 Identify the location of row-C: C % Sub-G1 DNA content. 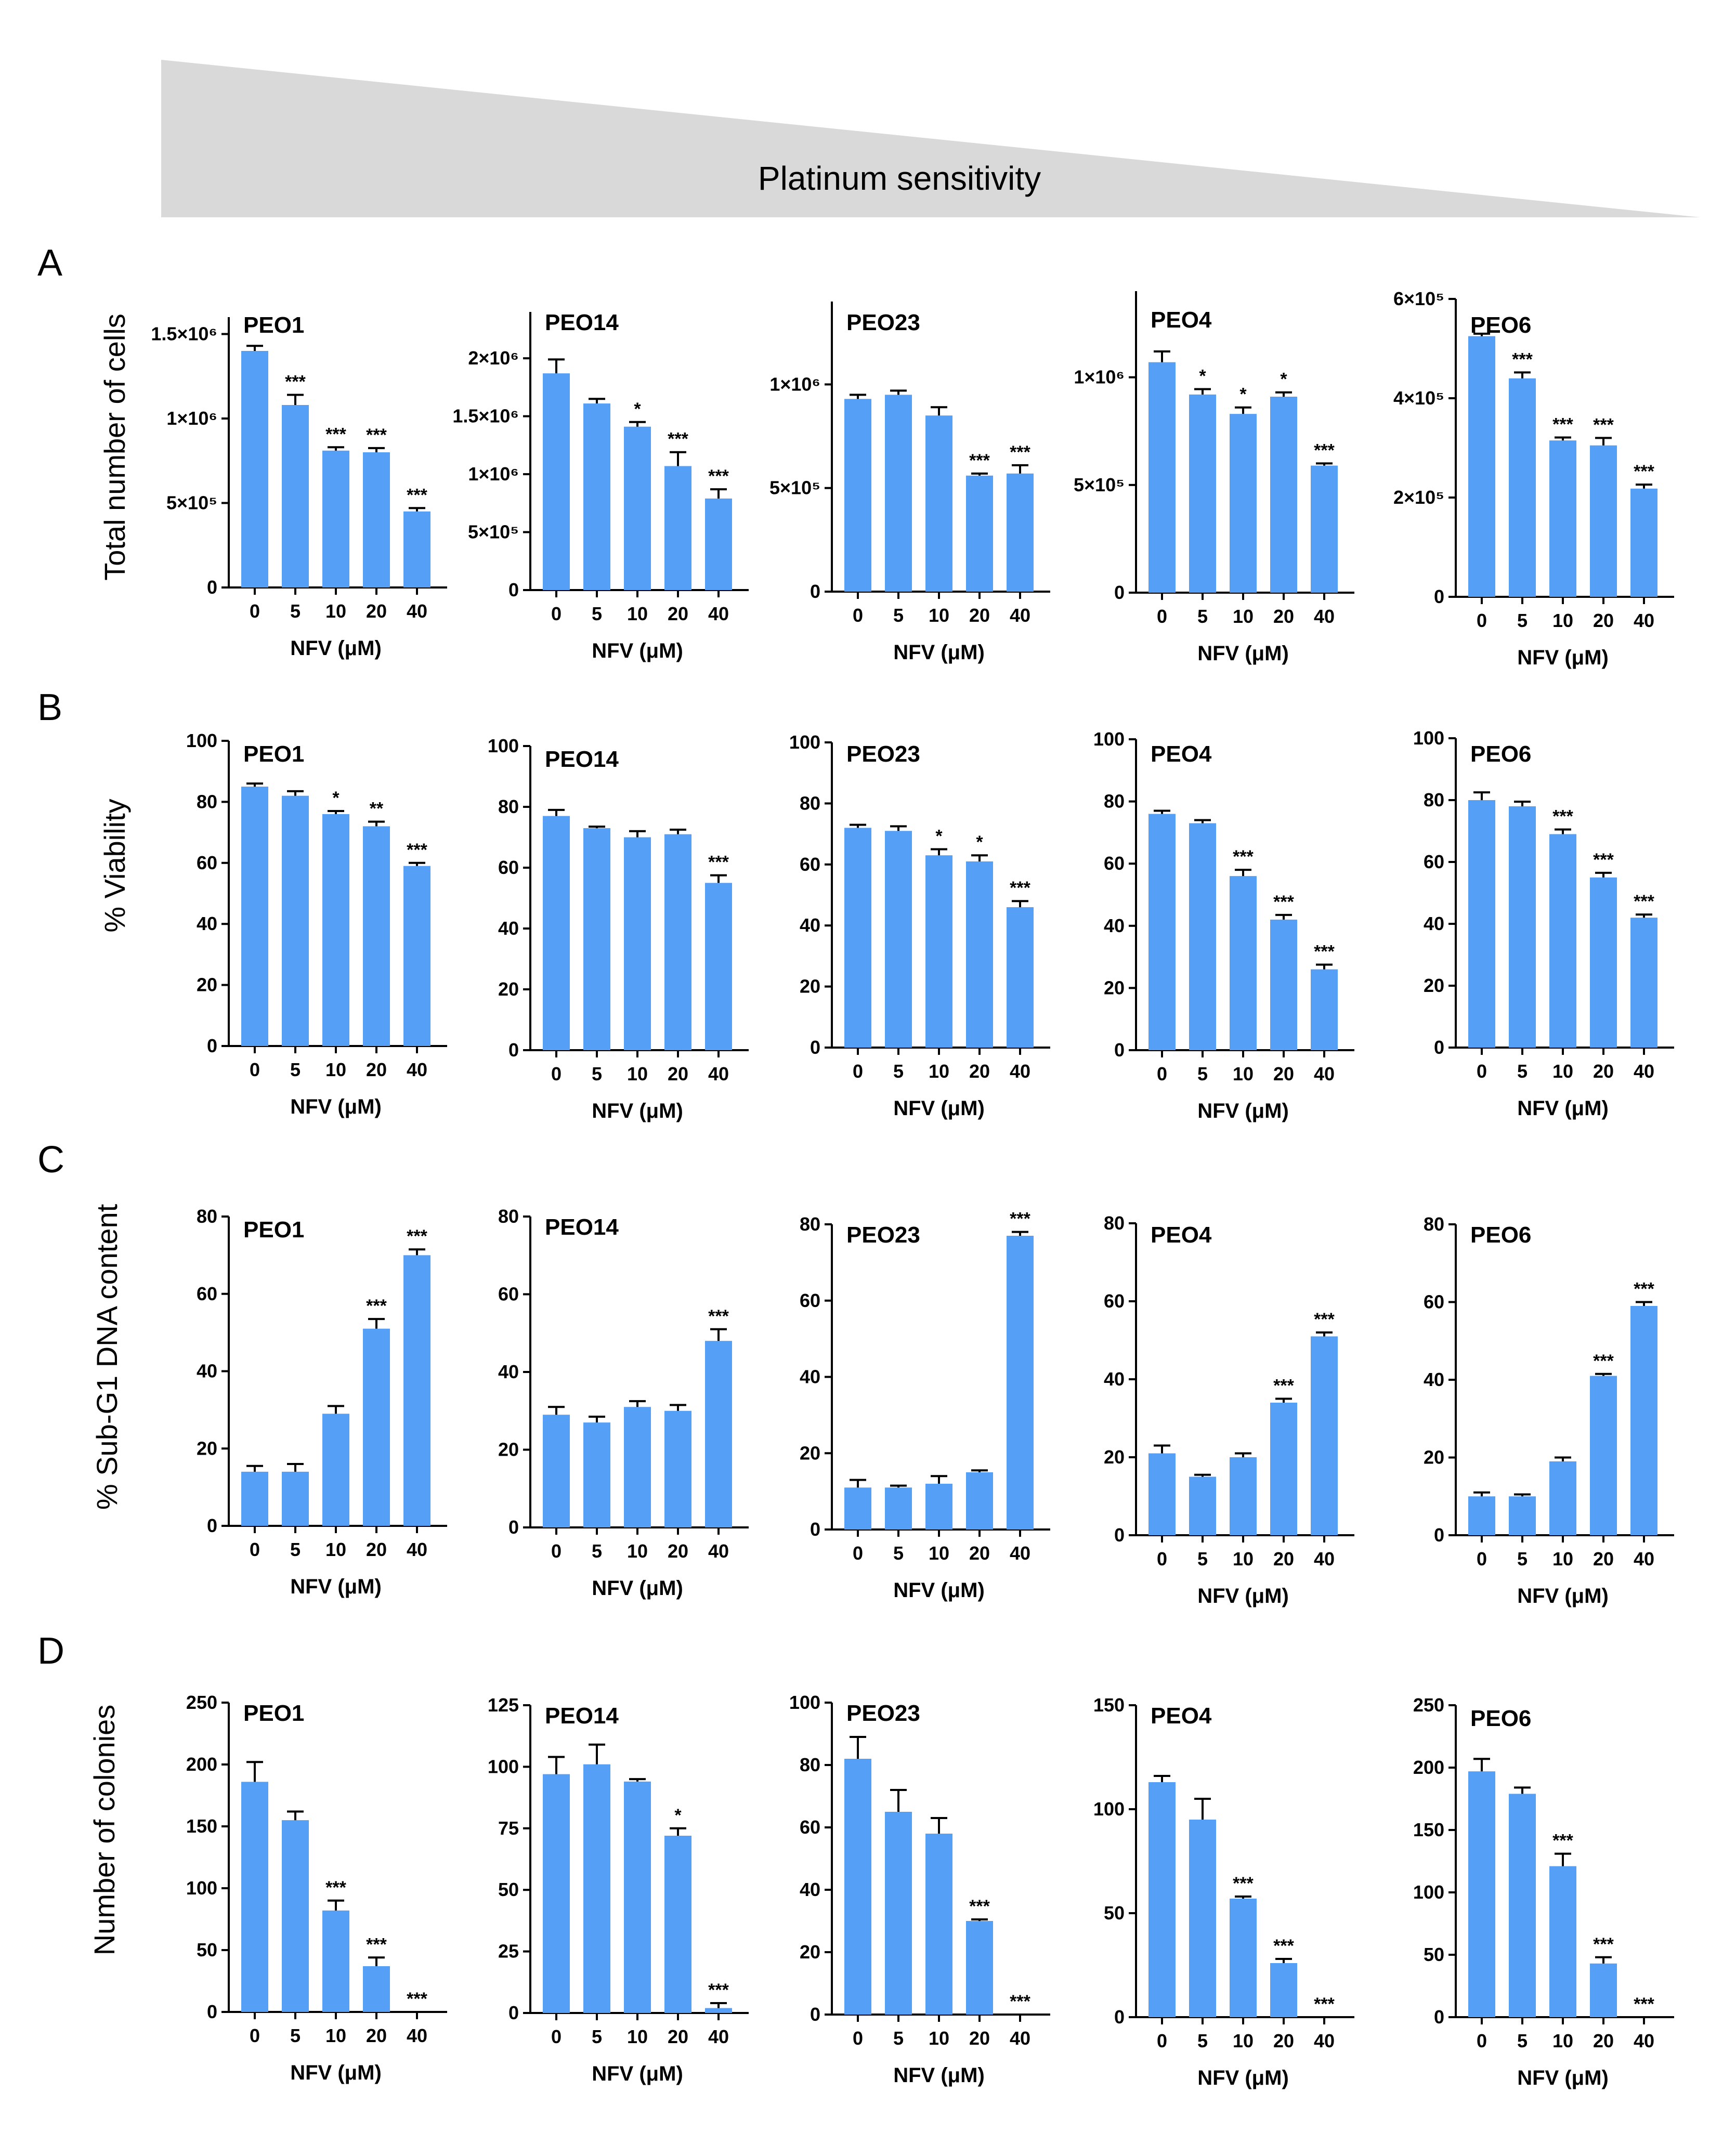
(80, 1324).